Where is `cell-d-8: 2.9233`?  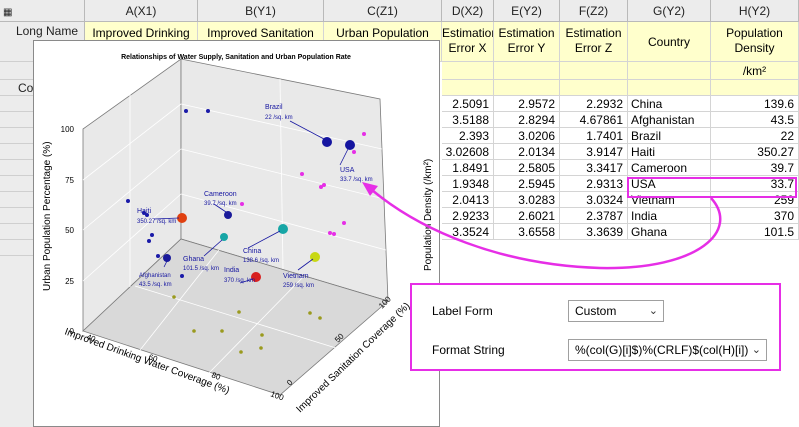 cell-d-8: 2.9233 is located at coordinates (468, 216).